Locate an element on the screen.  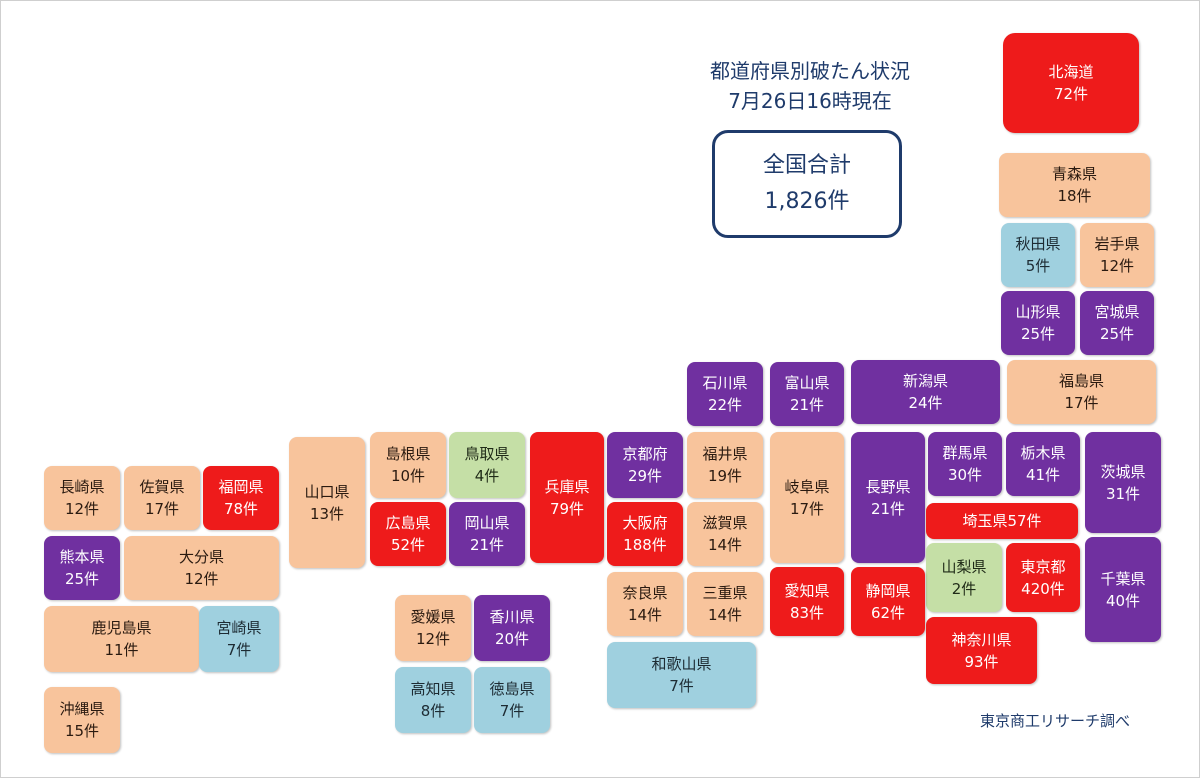
prefecture-tile-ibaraki: 茨城県 31件 is located at coordinates (1123, 482).